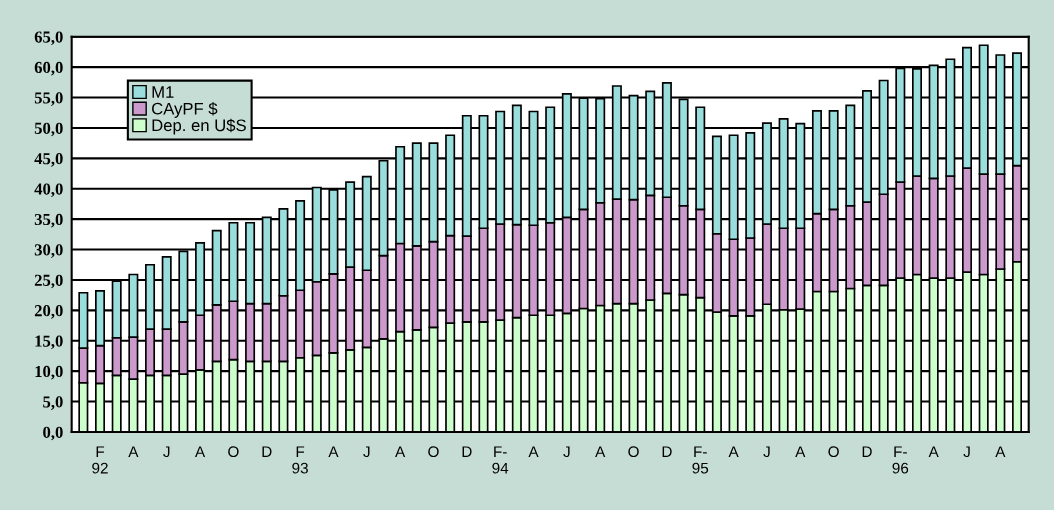 The image size is (1054, 510). Describe the element at coordinates (53, 433) in the screenshot. I see `y-tick-label: 0,0` at that location.